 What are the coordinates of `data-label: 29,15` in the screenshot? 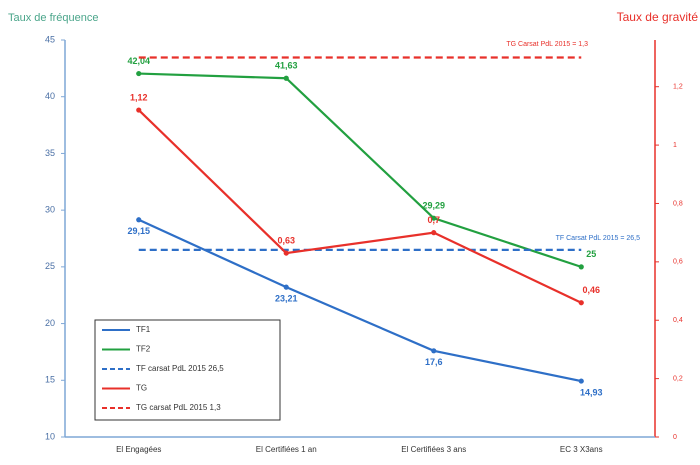 It's located at (138, 231).